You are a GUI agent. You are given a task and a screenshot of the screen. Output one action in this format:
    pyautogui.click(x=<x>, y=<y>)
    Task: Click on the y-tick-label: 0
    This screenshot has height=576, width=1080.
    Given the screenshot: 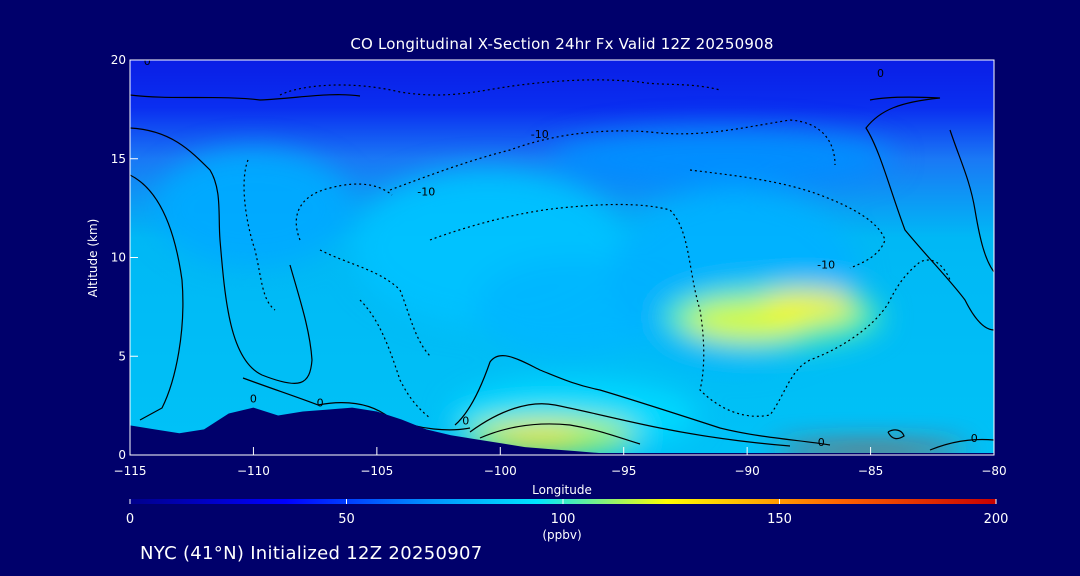 What is the action you would take?
    pyautogui.click(x=122, y=455)
    